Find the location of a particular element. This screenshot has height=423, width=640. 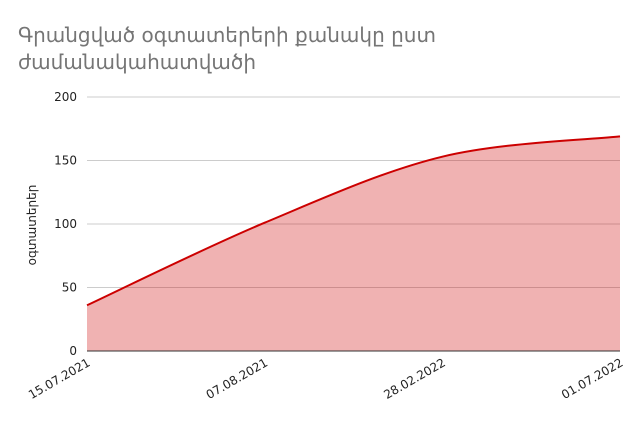

x-tick-label: 07.08.2021 is located at coordinates (237, 378).